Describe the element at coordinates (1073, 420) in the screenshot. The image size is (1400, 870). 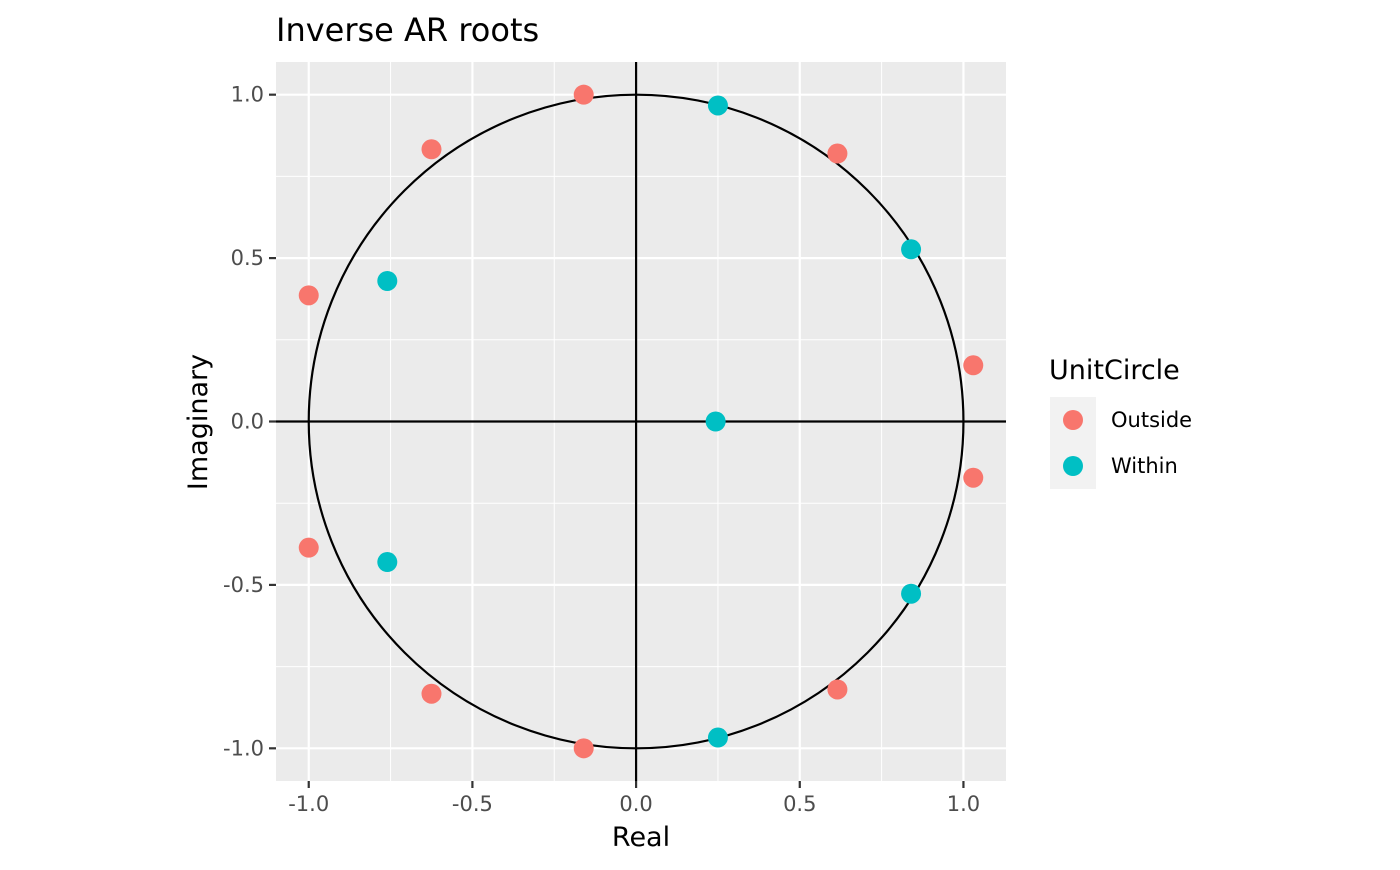
I see `legend-marker-outside` at that location.